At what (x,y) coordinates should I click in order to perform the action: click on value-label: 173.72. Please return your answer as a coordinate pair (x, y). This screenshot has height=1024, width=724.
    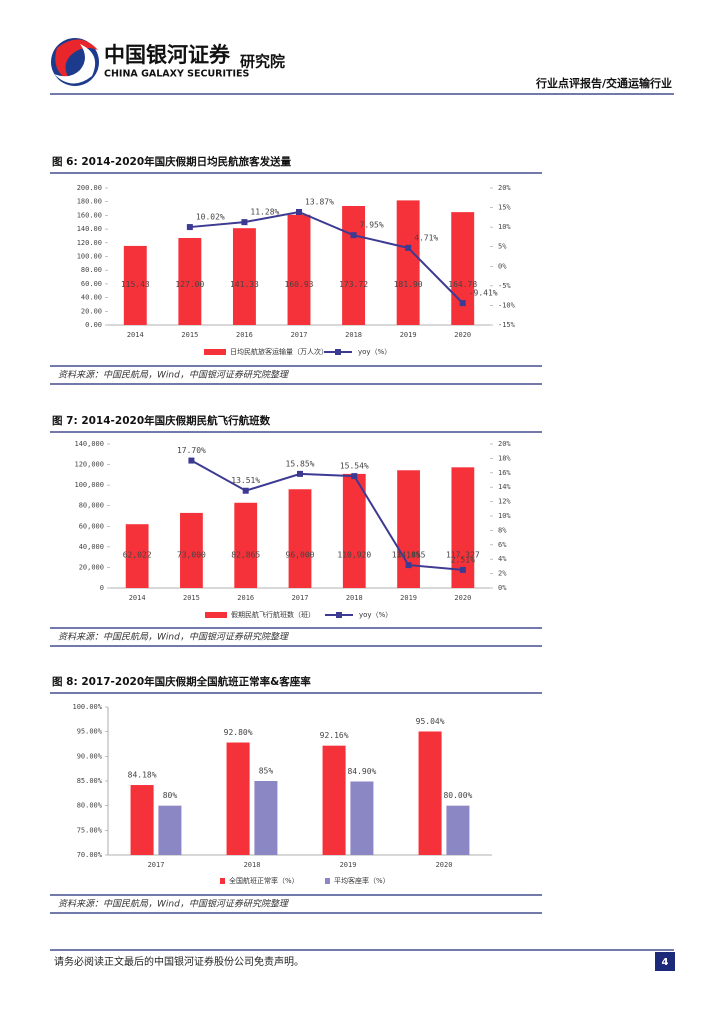
    Looking at the image, I should click on (353, 284).